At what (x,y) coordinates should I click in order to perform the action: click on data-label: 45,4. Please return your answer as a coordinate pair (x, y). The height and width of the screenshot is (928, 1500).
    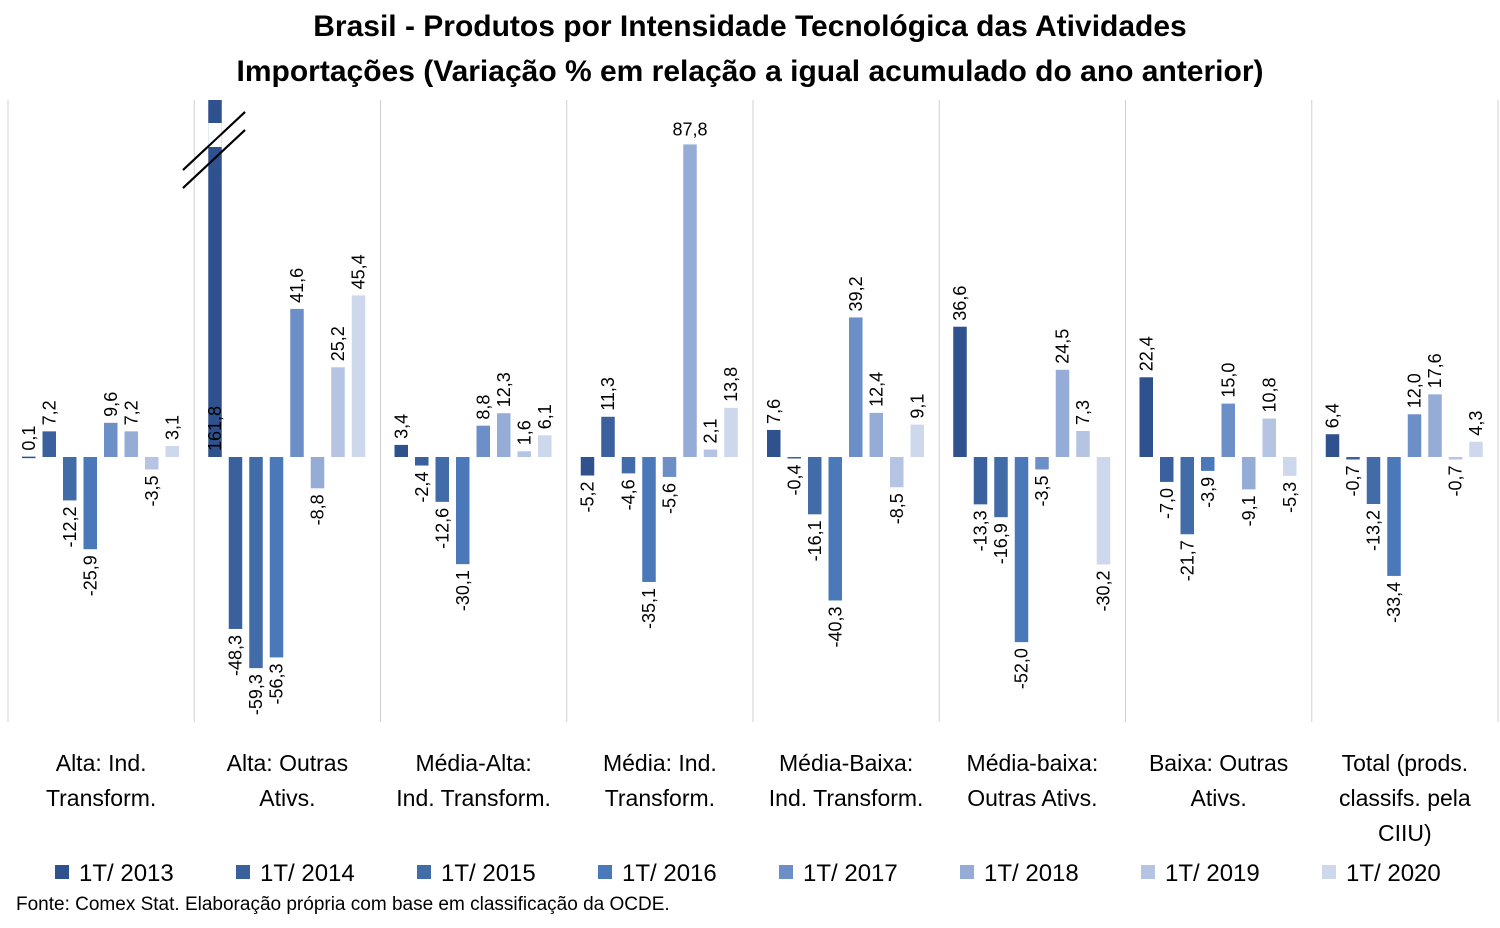
    Looking at the image, I should click on (359, 271).